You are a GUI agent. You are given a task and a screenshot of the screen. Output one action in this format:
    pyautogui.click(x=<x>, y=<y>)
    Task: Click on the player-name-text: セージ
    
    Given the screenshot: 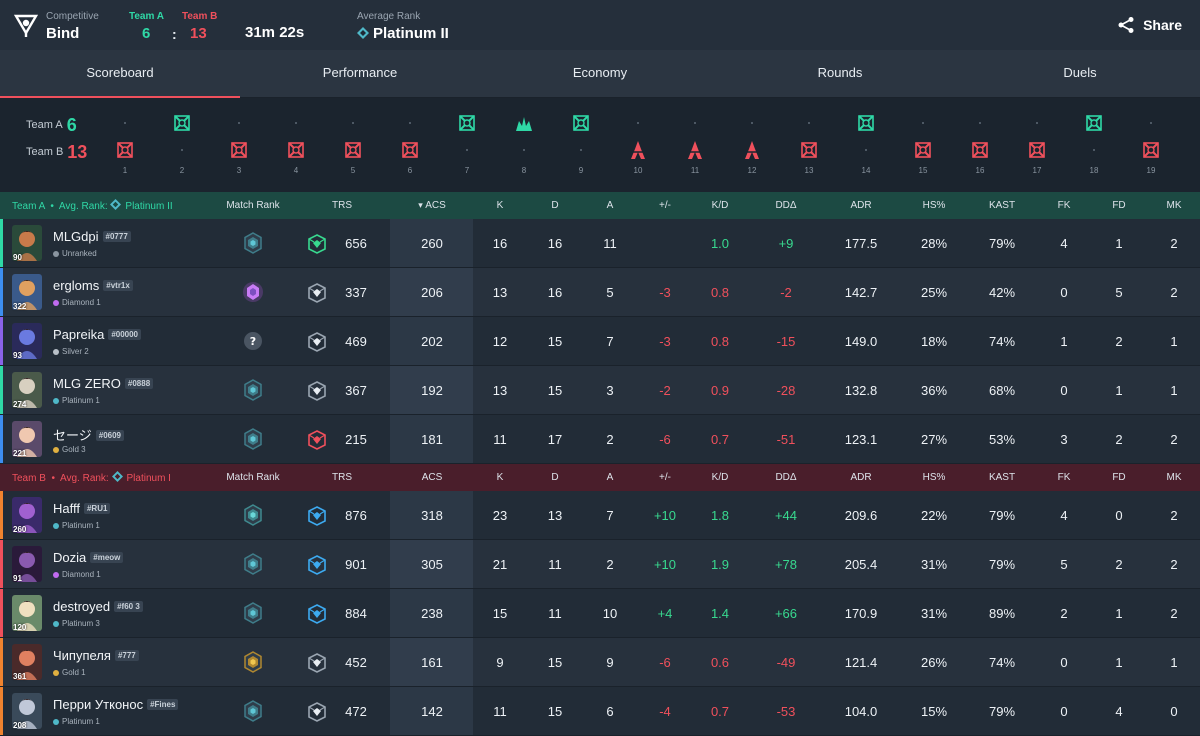 What is the action you would take?
    pyautogui.click(x=72, y=435)
    